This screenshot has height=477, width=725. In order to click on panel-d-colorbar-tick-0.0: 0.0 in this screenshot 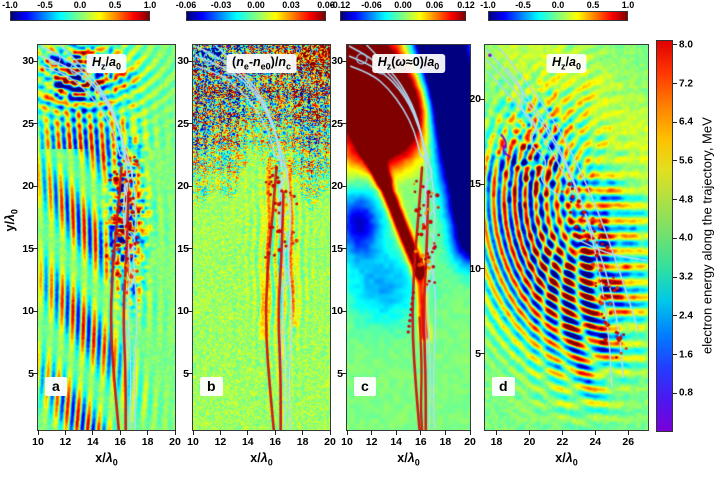, I will do `click(558, 5)`.